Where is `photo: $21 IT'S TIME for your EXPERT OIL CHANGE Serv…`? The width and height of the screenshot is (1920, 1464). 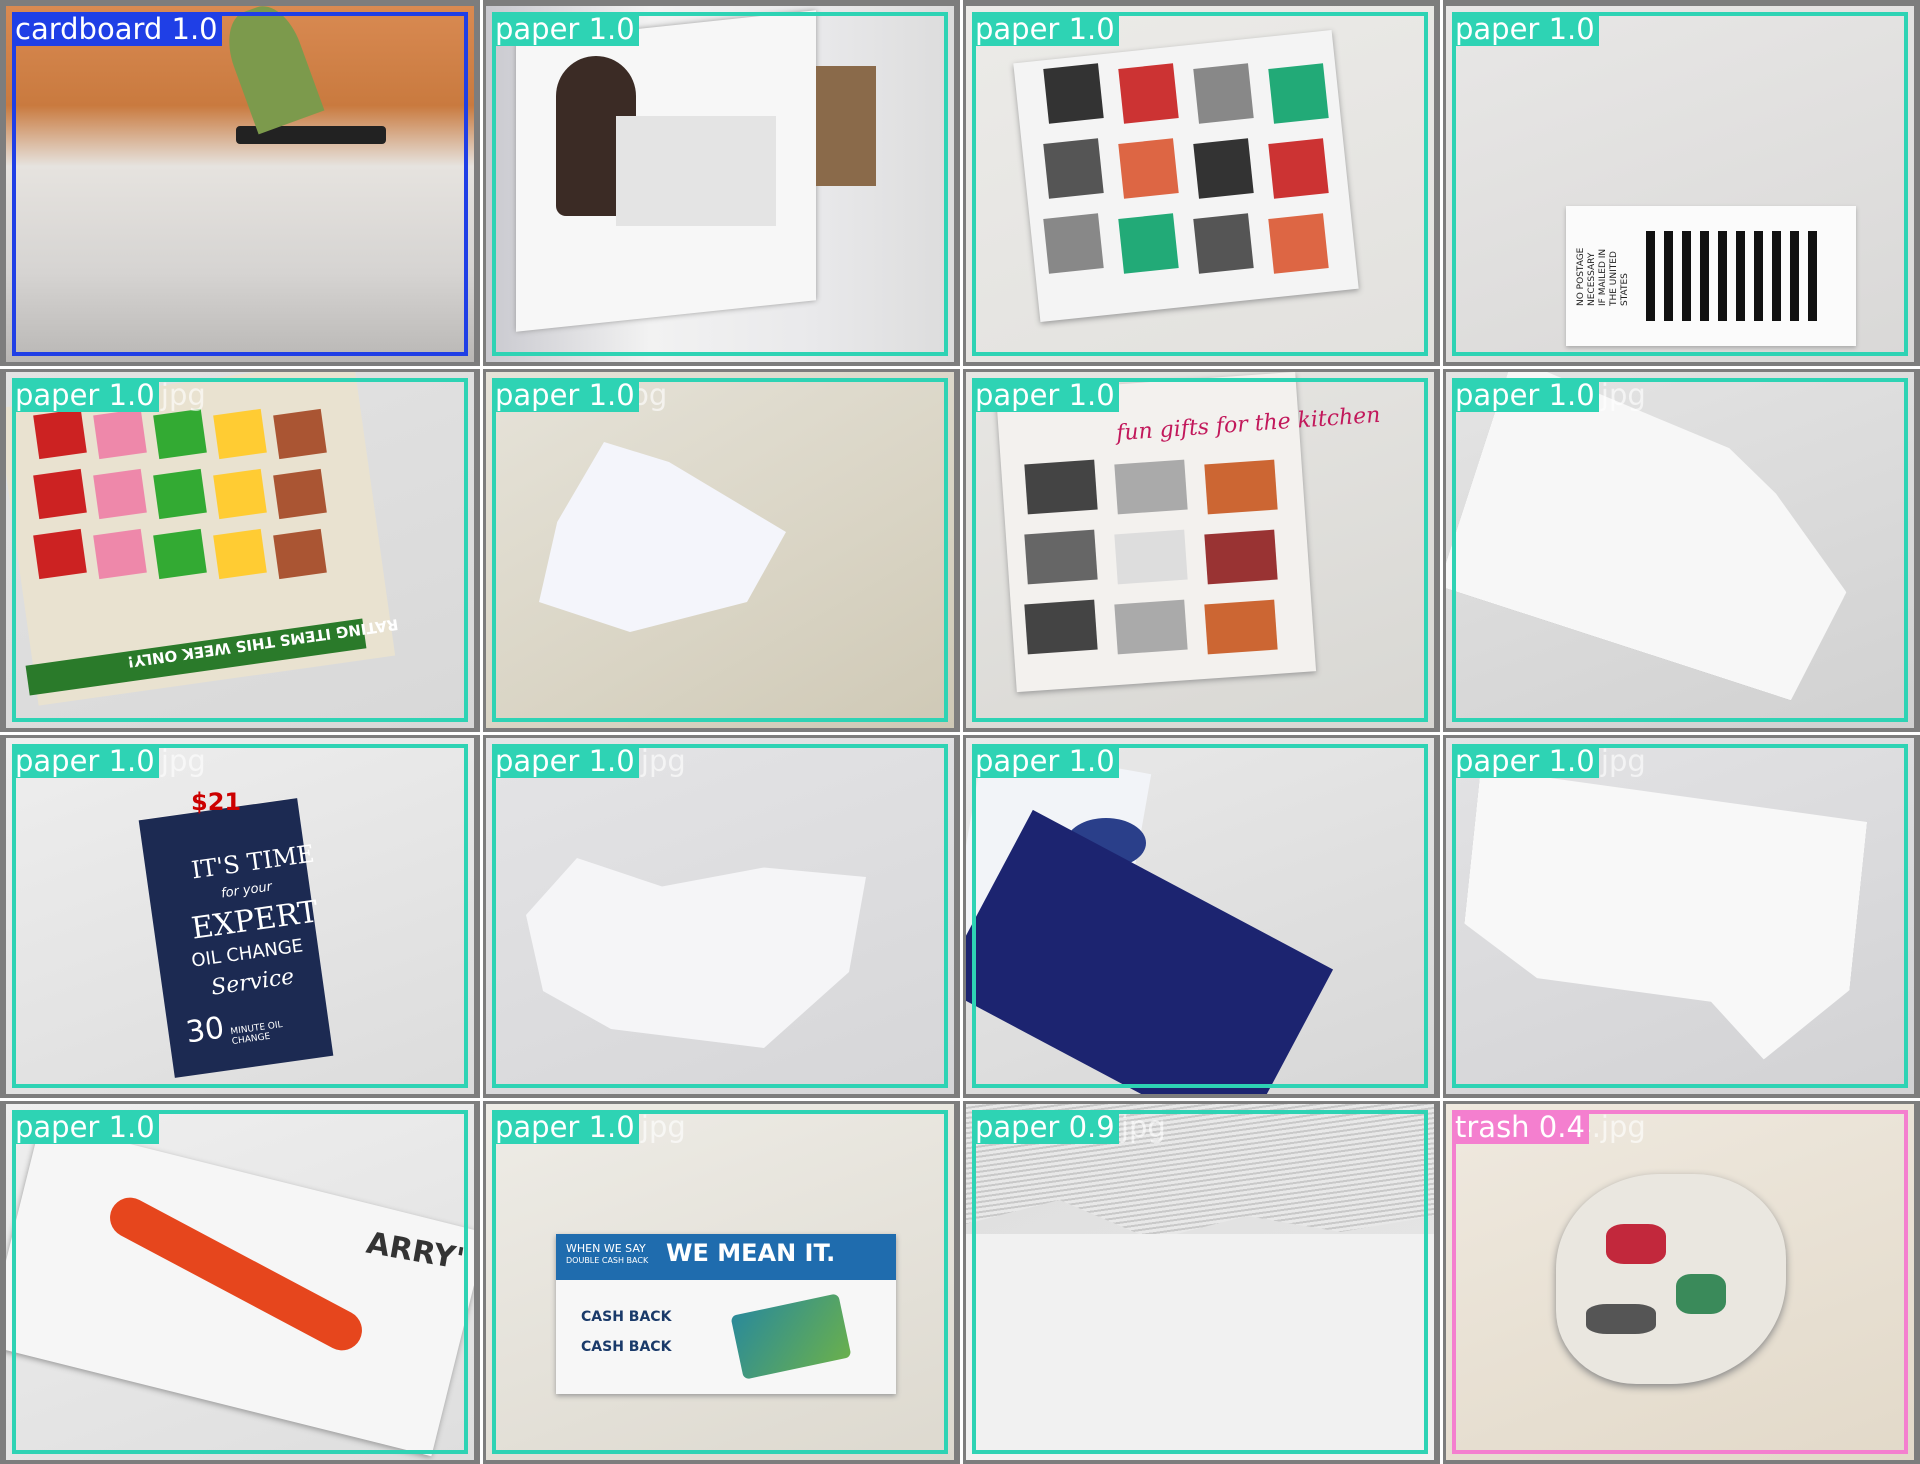 photo: $21 IT'S TIME for your EXPERT OIL CHANGE Serv… is located at coordinates (240, 916).